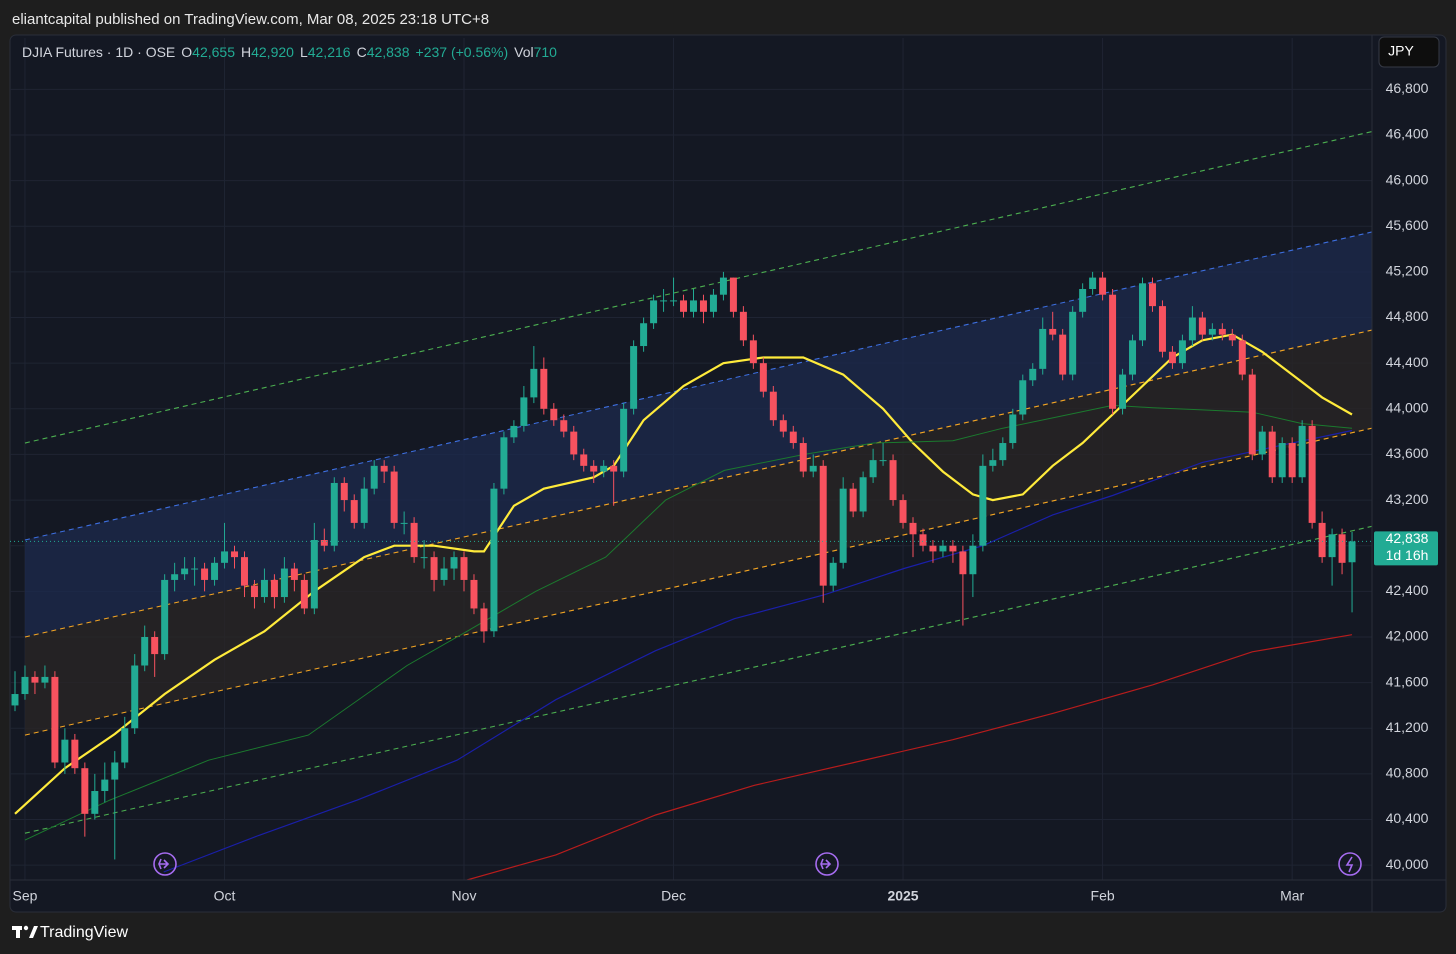 This screenshot has height=954, width=1456. What do you see at coordinates (1103, 896) in the screenshot?
I see `x-tick-label: Feb` at bounding box center [1103, 896].